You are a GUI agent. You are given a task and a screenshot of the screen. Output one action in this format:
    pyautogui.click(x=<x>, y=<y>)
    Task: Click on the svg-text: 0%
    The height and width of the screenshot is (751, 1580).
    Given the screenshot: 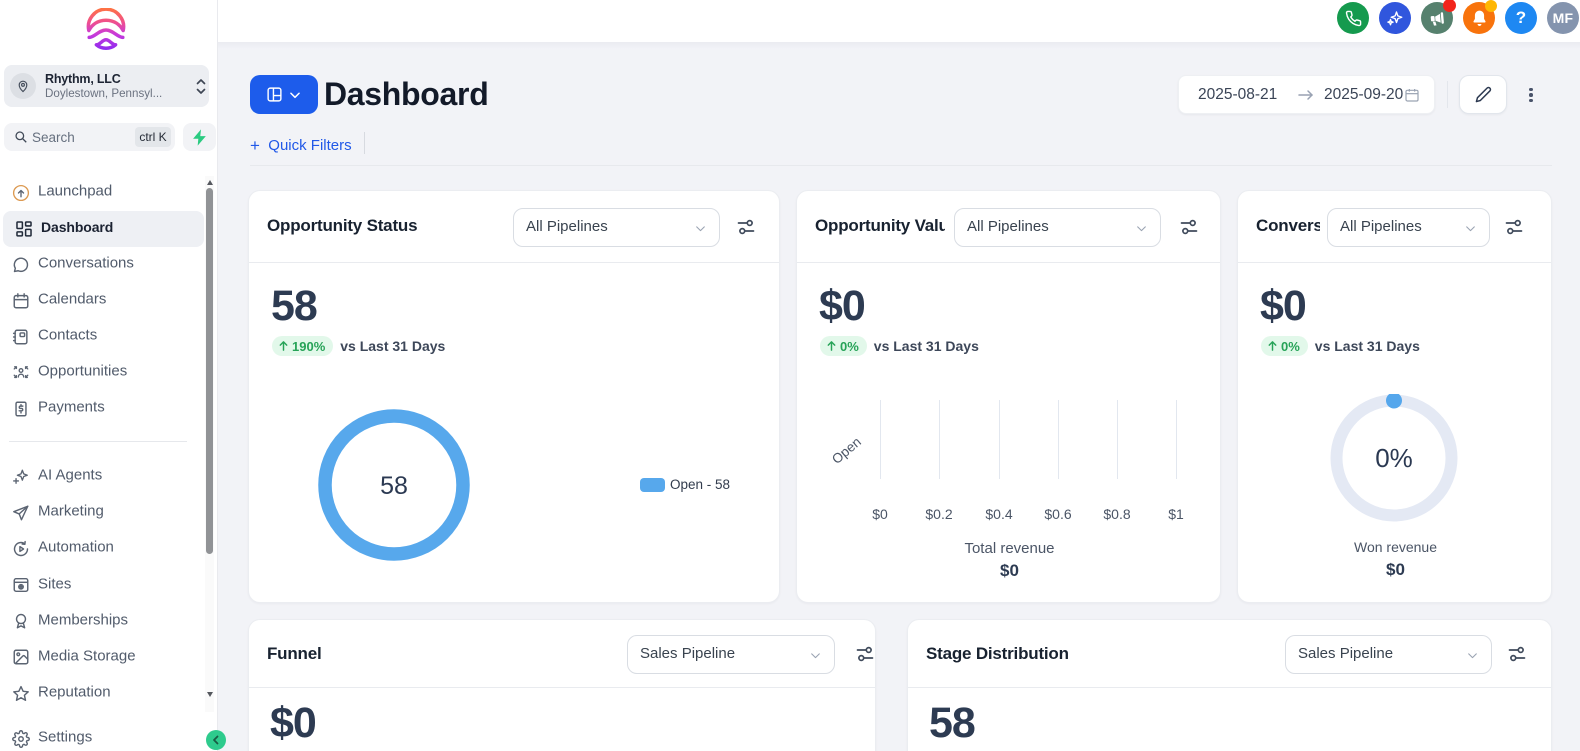 What is the action you would take?
    pyautogui.click(x=1394, y=458)
    